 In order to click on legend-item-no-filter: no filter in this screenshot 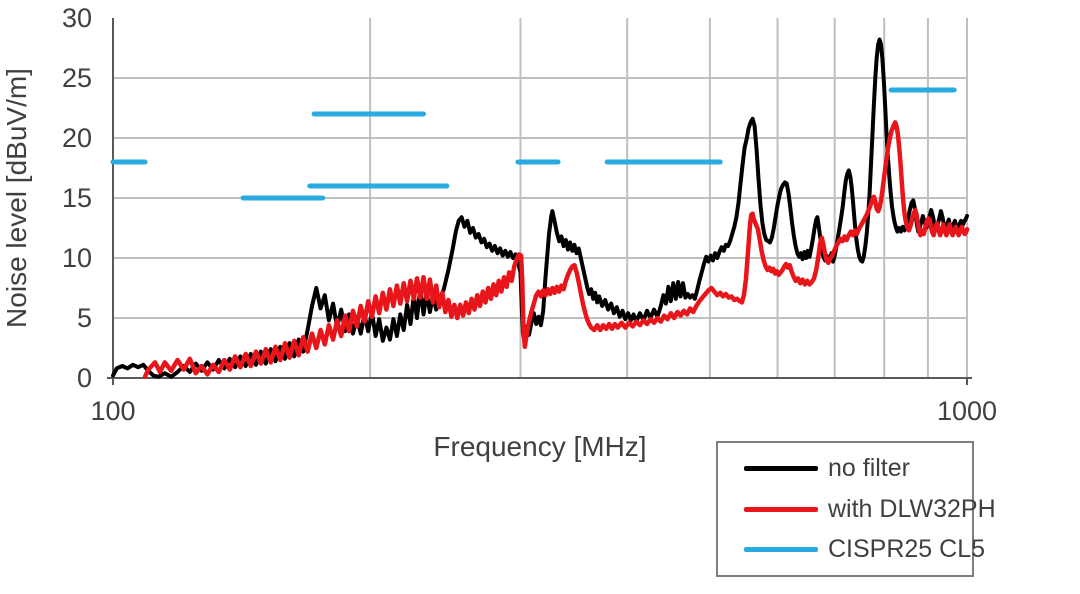, I will do `click(858, 468)`.